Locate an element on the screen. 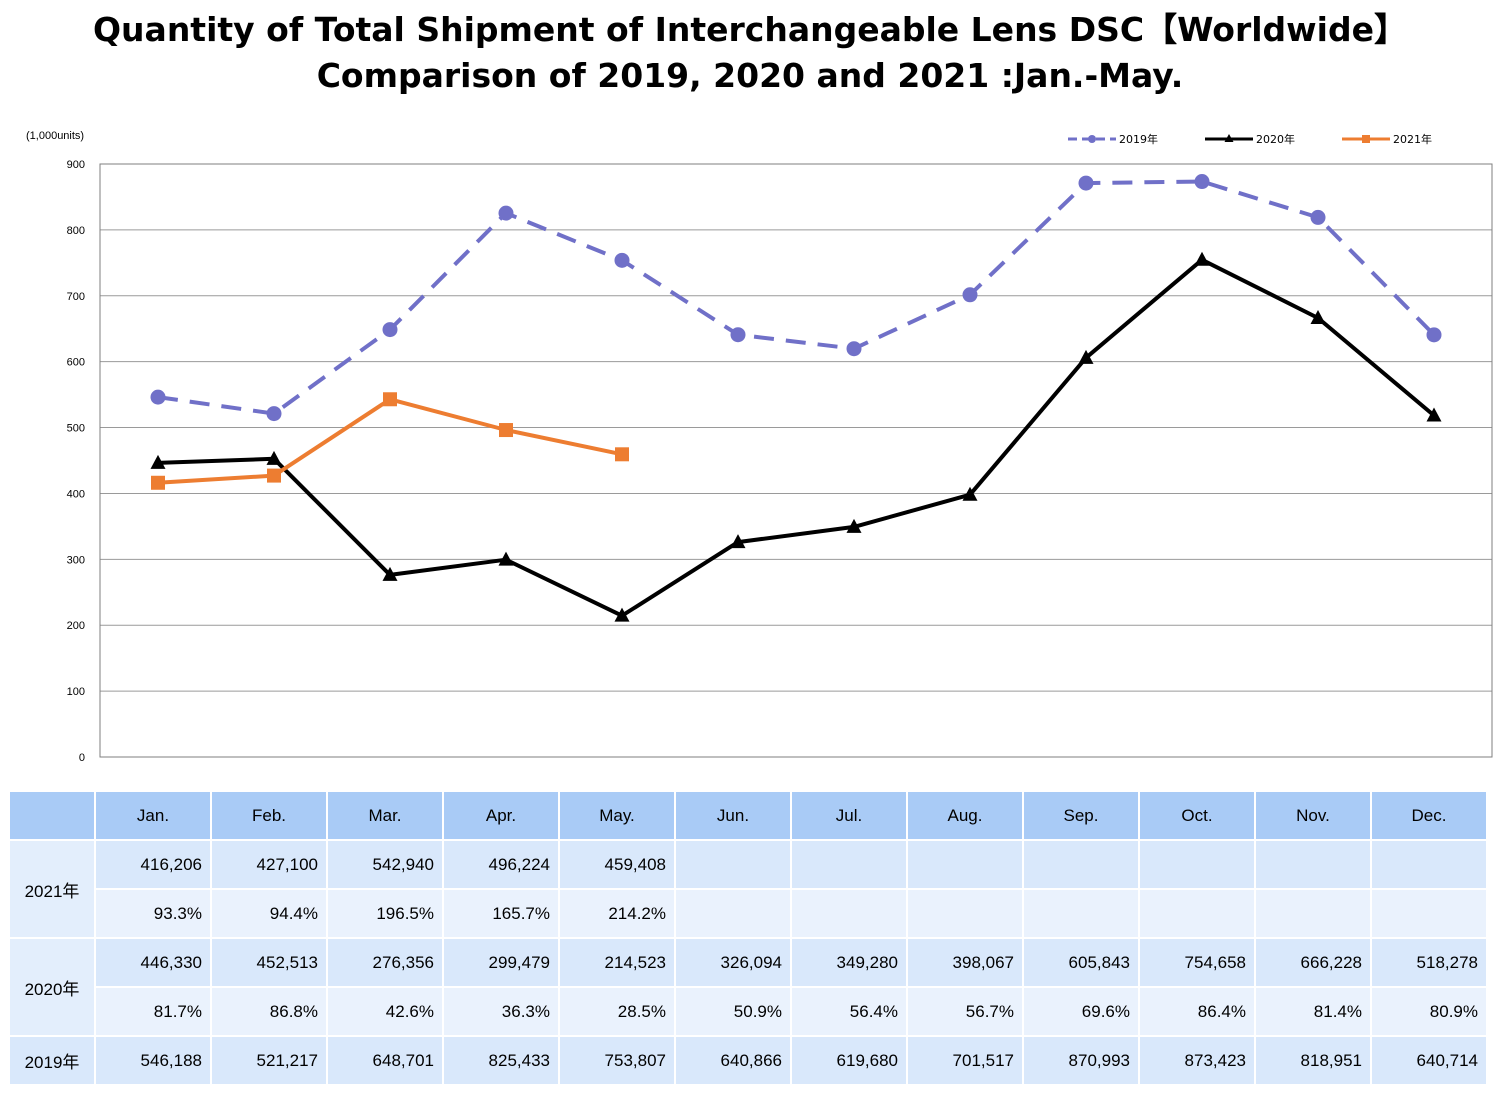 This screenshot has height=1094, width=1500. units-cell: 825,433 is located at coordinates (501, 1060).